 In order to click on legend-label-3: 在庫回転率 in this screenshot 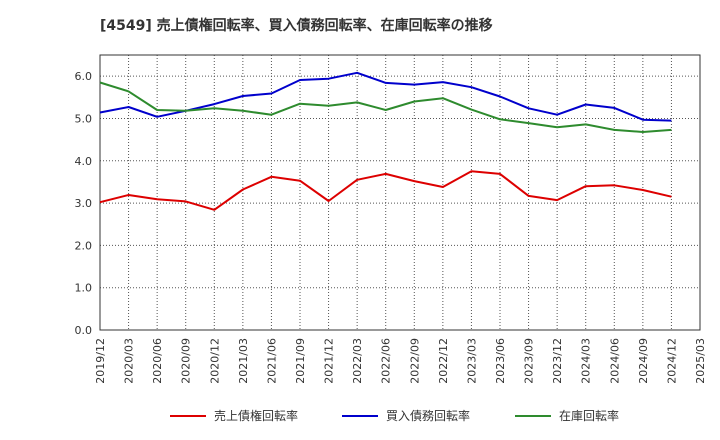, I will do `click(589, 415)`.